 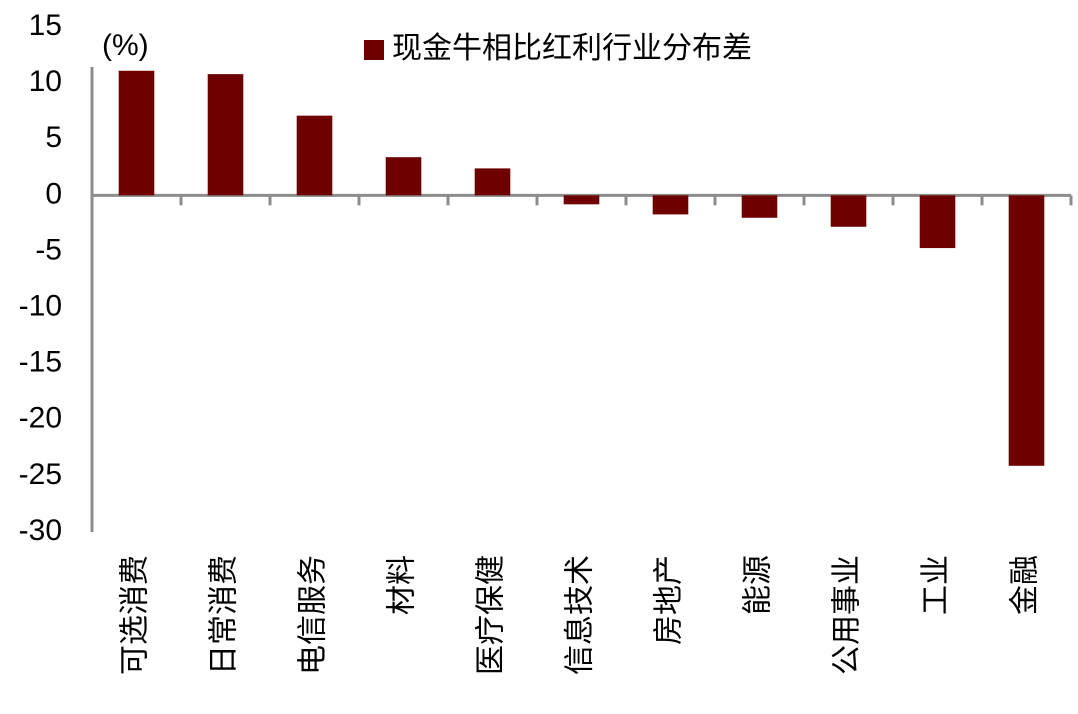 What do you see at coordinates (312, 615) in the screenshot?
I see `x-tick-label: 电信服务` at bounding box center [312, 615].